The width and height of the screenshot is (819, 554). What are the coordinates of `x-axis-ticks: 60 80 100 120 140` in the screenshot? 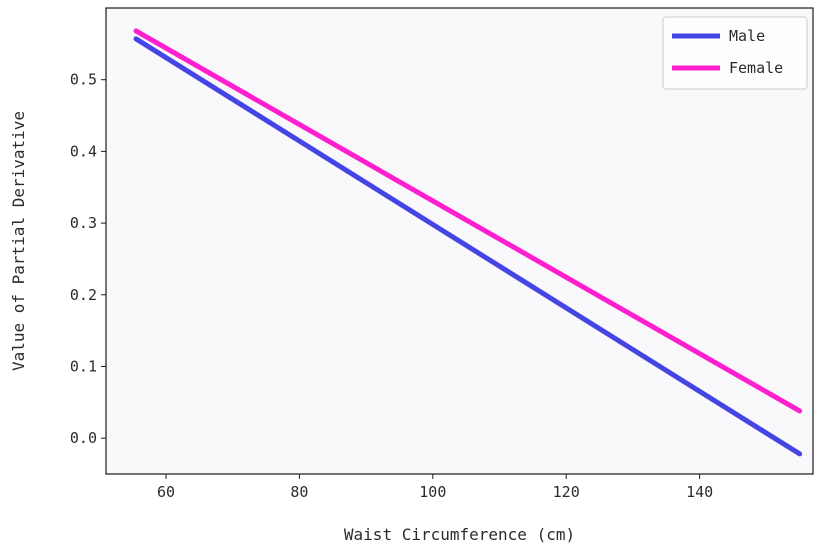 It's located at (435, 487).